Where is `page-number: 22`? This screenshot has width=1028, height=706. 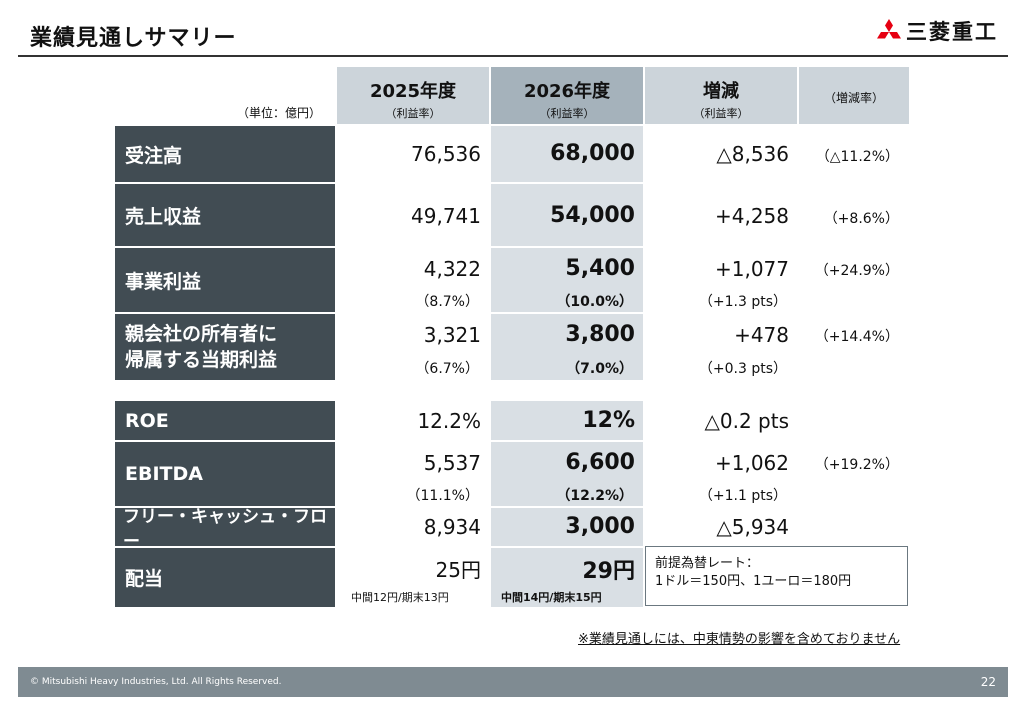 page-number: 22 is located at coordinates (988, 682).